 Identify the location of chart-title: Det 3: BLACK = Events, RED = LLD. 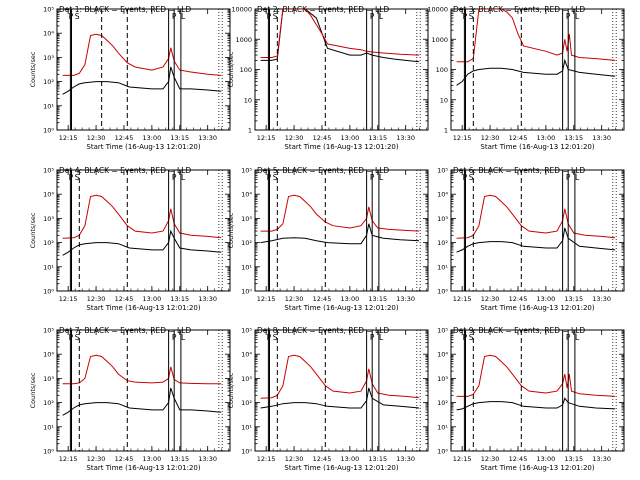
(519, 9).